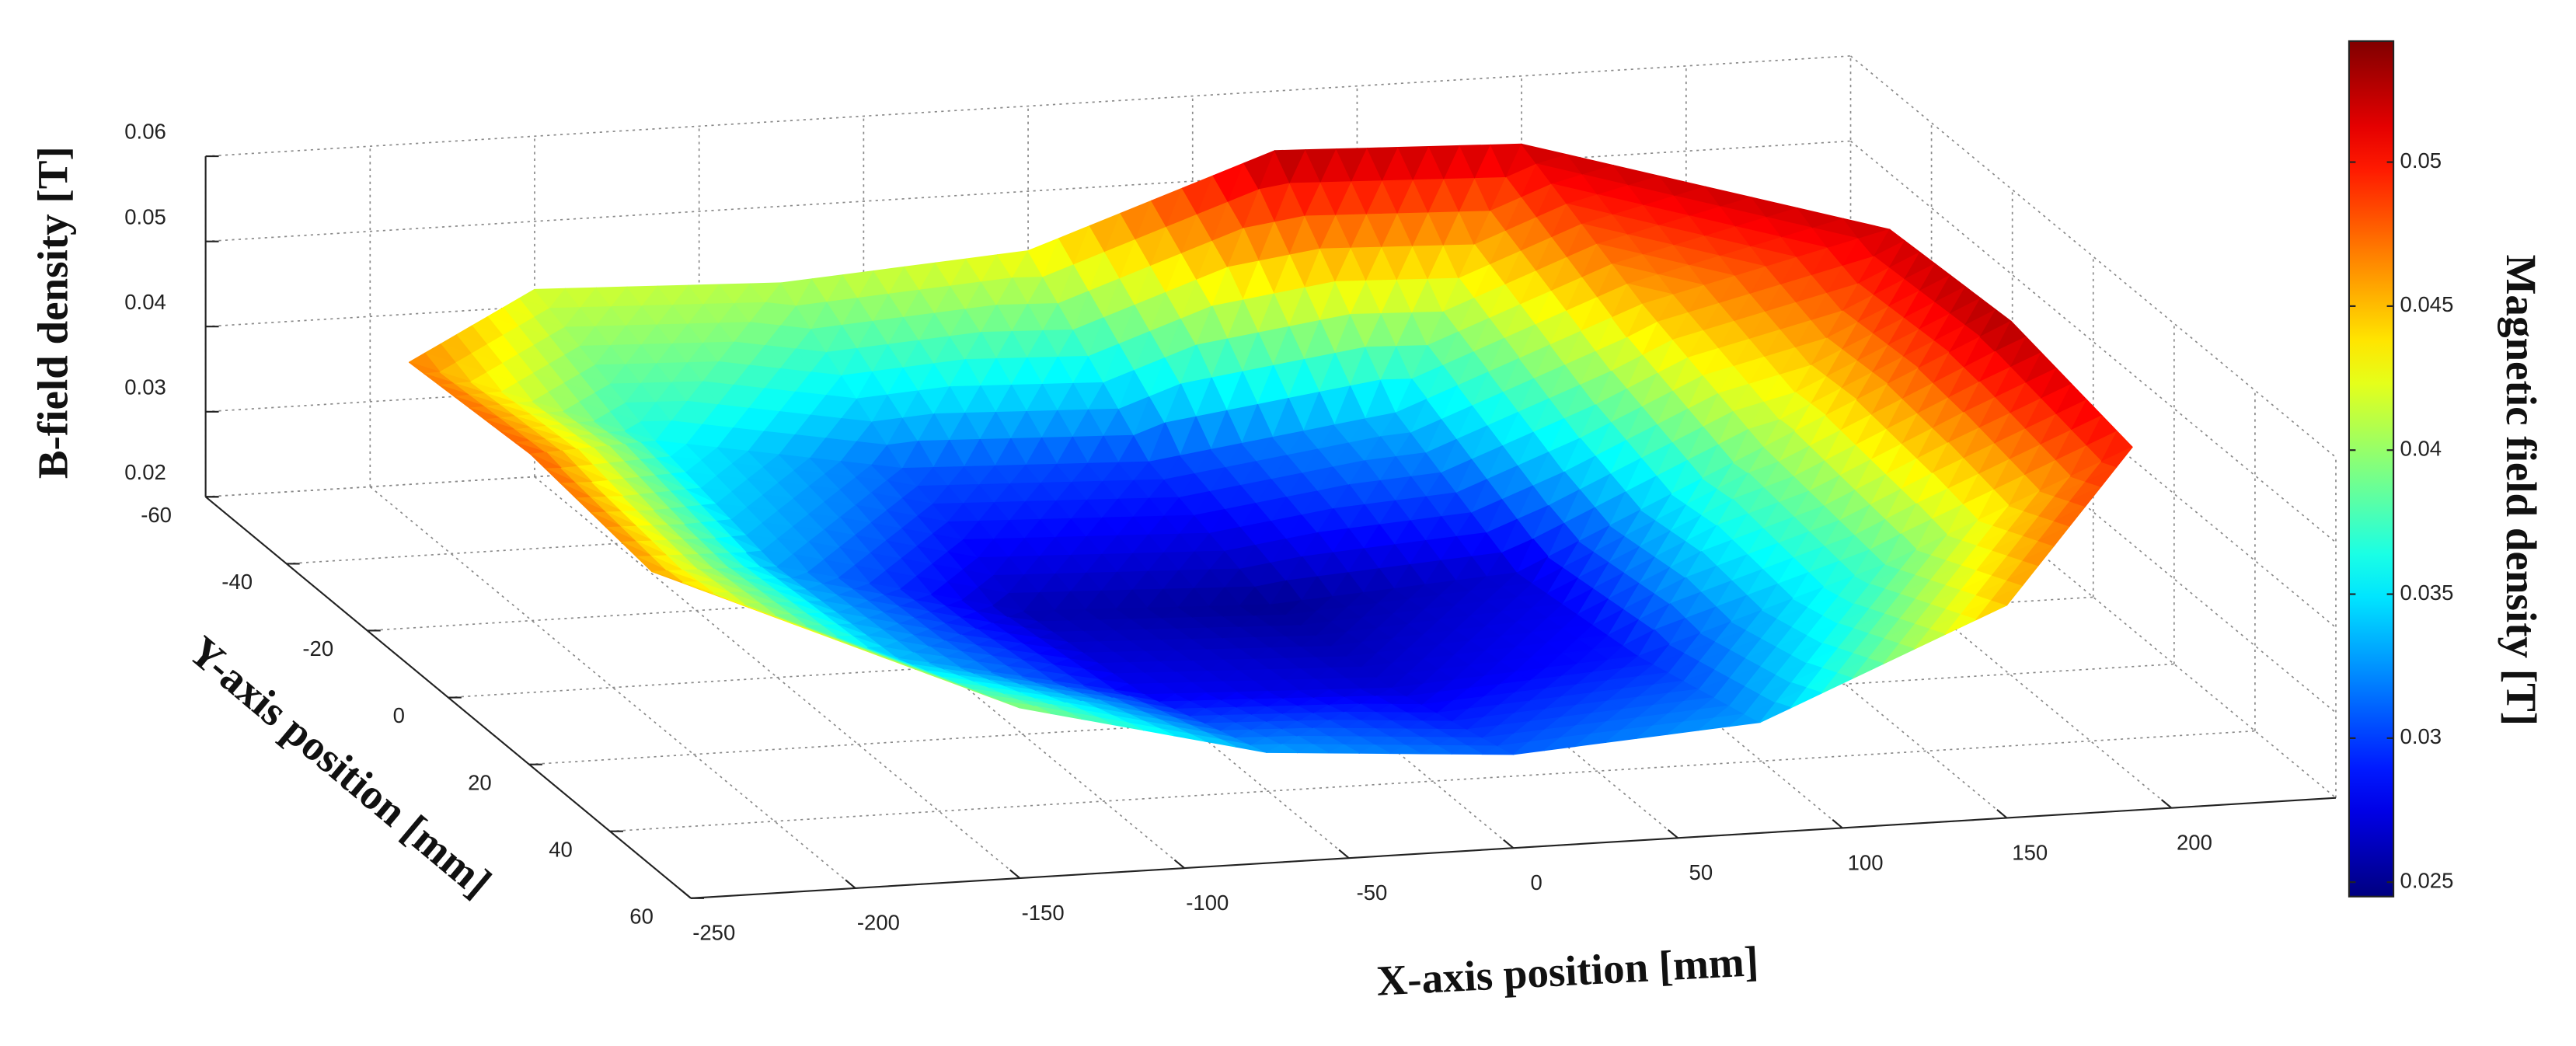 Image resolution: width=2576 pixels, height=1046 pixels. Describe the element at coordinates (480, 782) in the screenshot. I see `y-tick-label: 20` at that location.